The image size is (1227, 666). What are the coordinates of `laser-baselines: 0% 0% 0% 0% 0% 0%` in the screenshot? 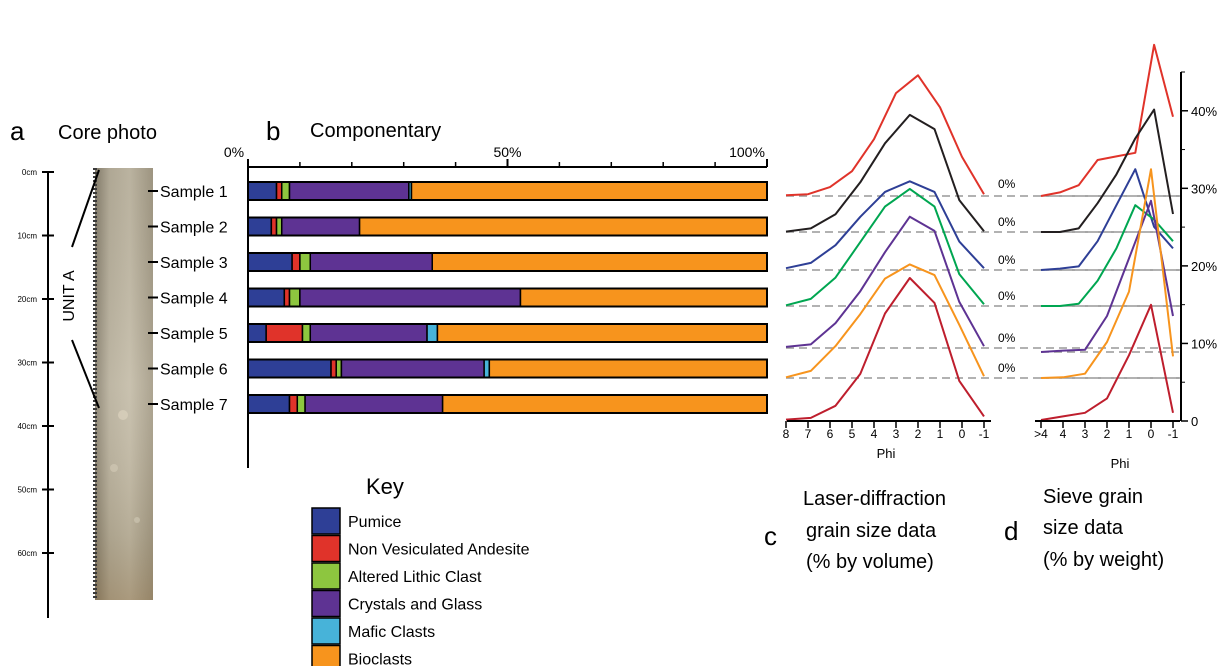 It's located at (983, 278).